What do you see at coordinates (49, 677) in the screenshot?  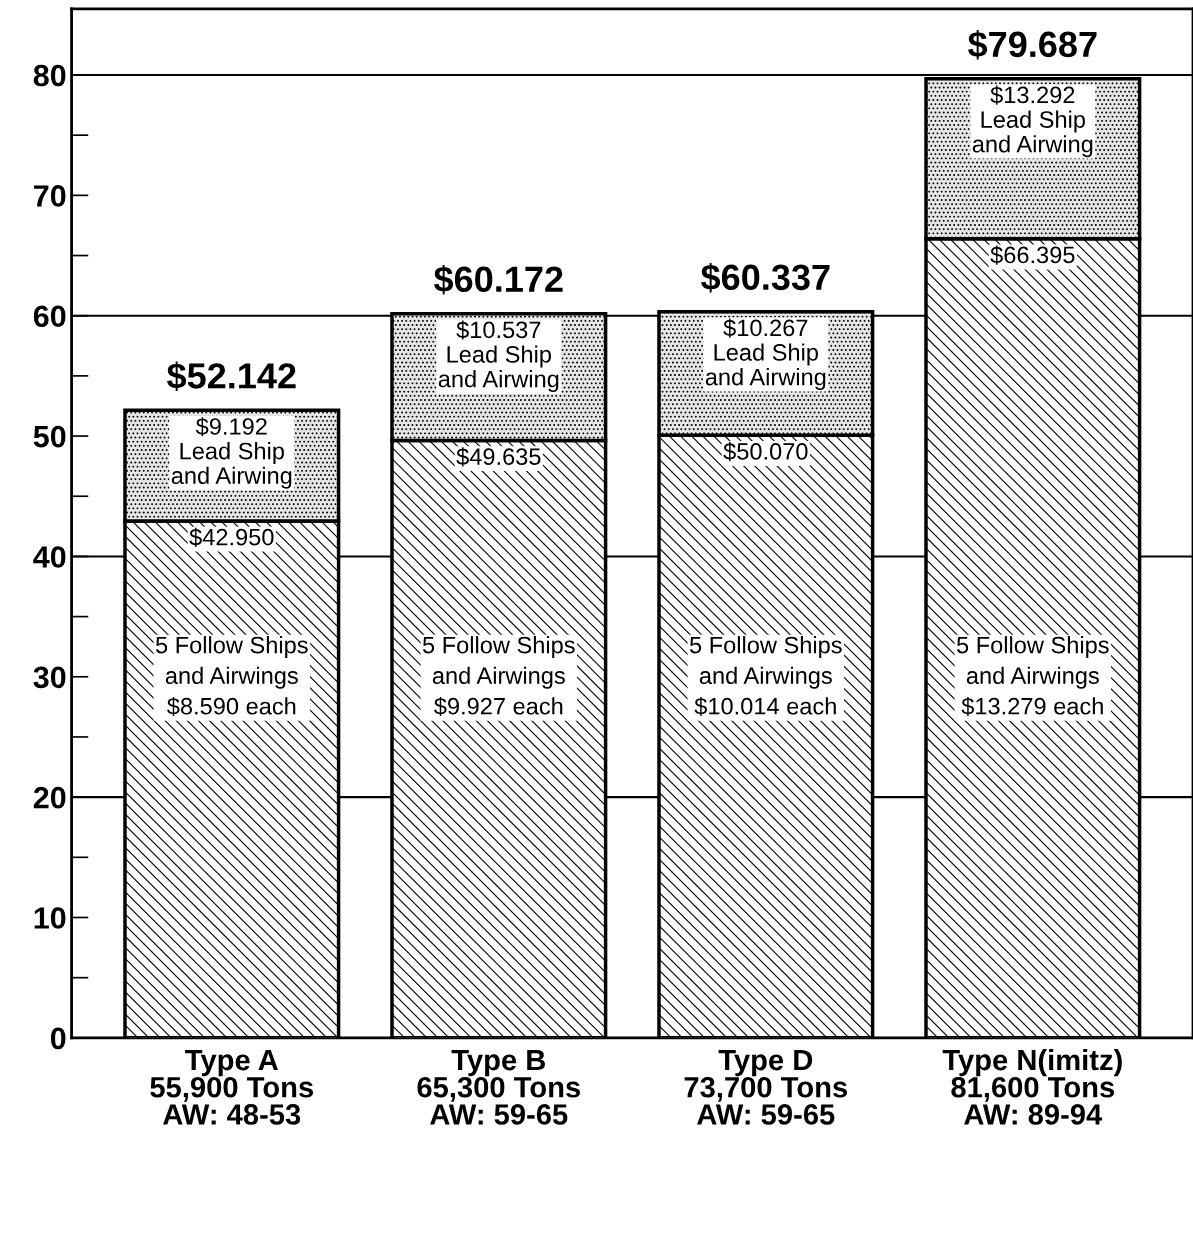 I see `y-tick-label: 30` at bounding box center [49, 677].